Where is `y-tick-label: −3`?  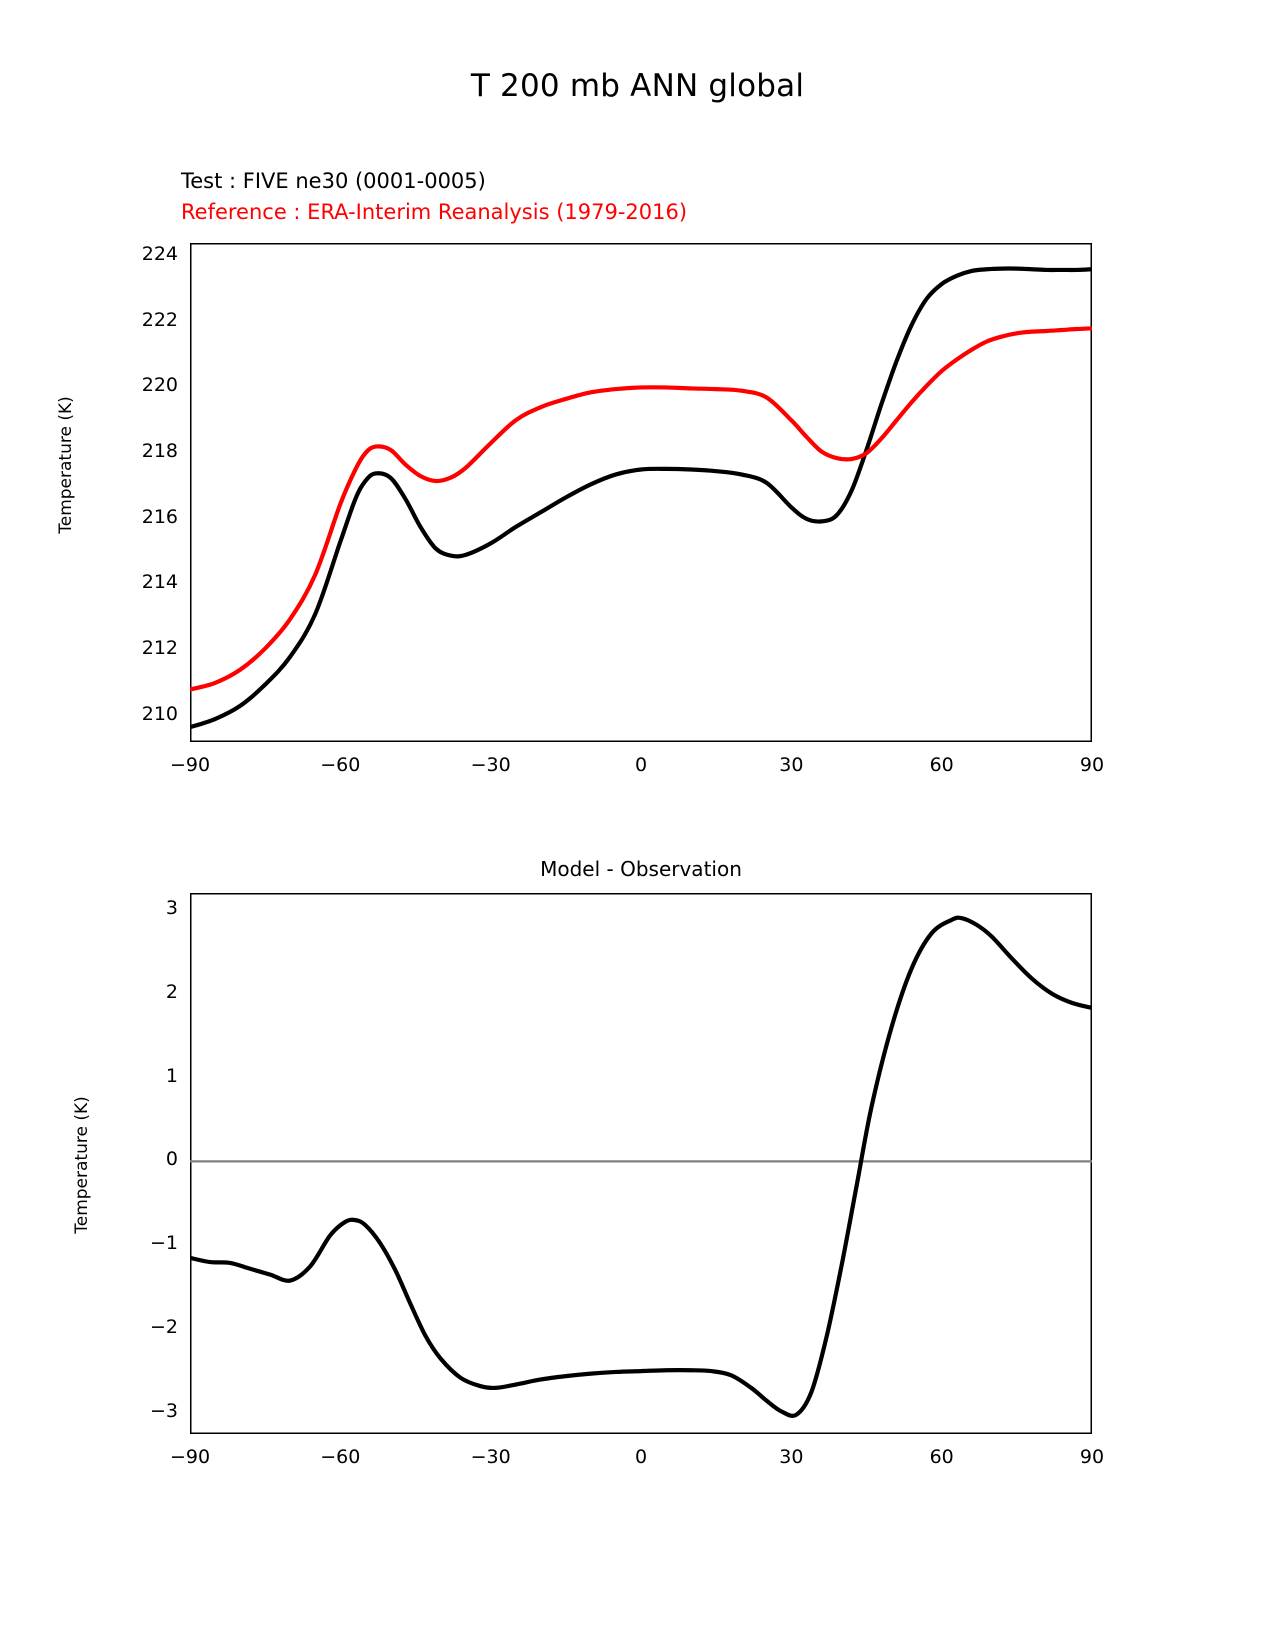 y-tick-label: −3 is located at coordinates (163, 1411).